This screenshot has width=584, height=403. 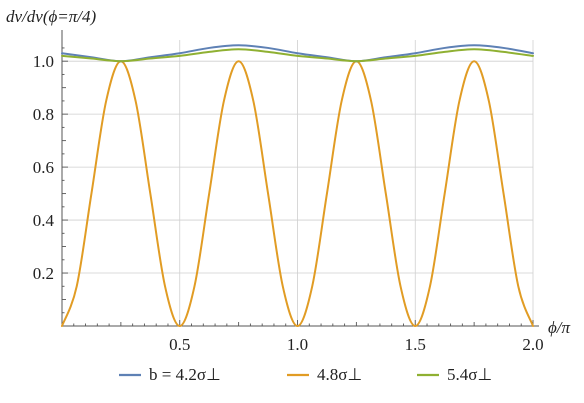 What do you see at coordinates (179, 344) in the screenshot?
I see `x-tick-label: 0.5` at bounding box center [179, 344].